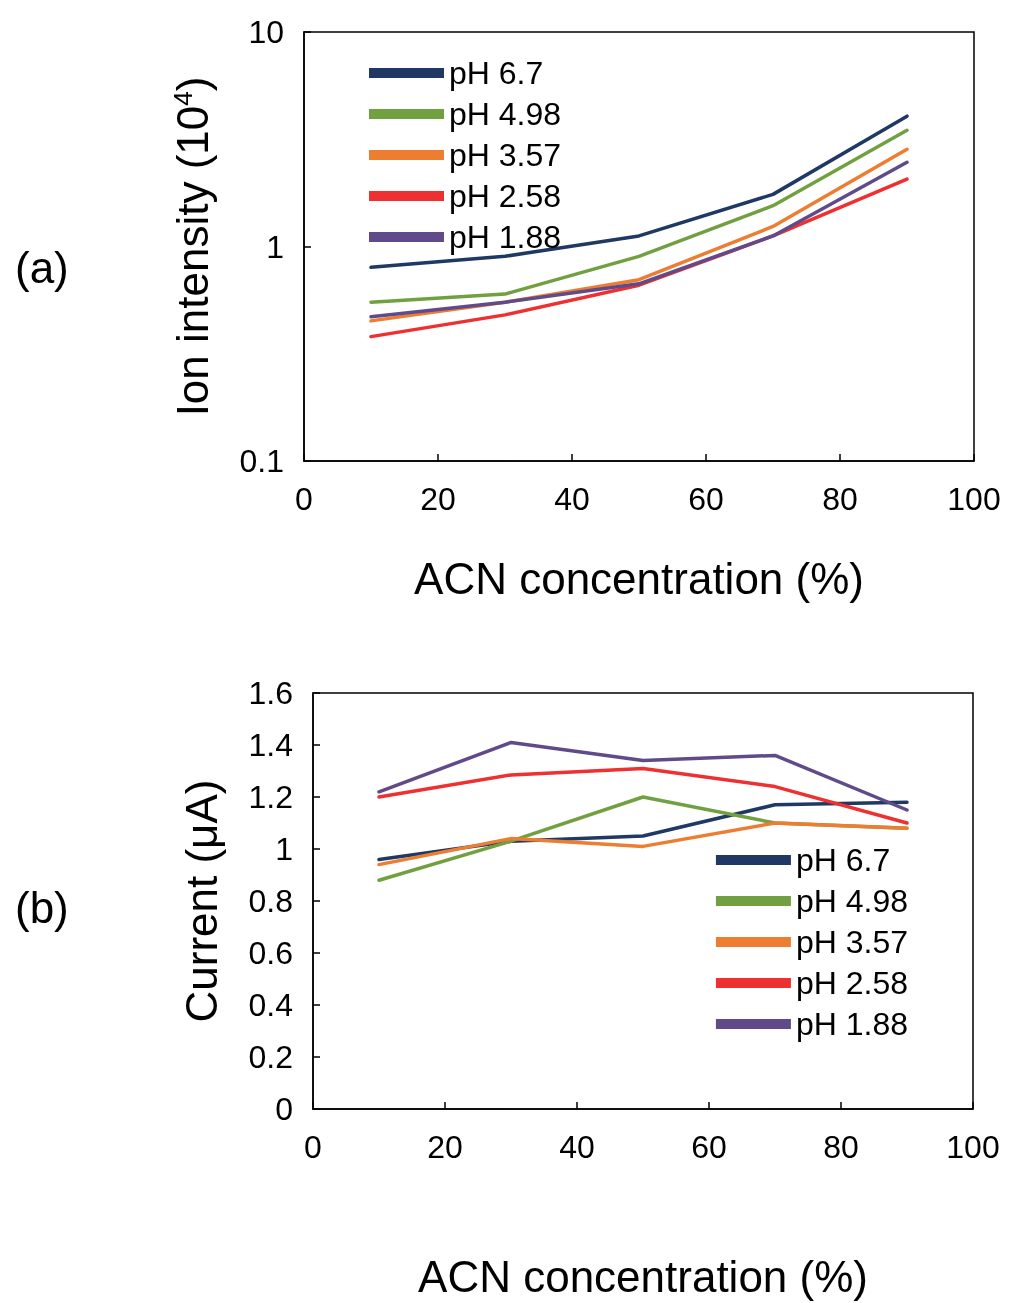  I want to click on text: (a), so click(42, 267).